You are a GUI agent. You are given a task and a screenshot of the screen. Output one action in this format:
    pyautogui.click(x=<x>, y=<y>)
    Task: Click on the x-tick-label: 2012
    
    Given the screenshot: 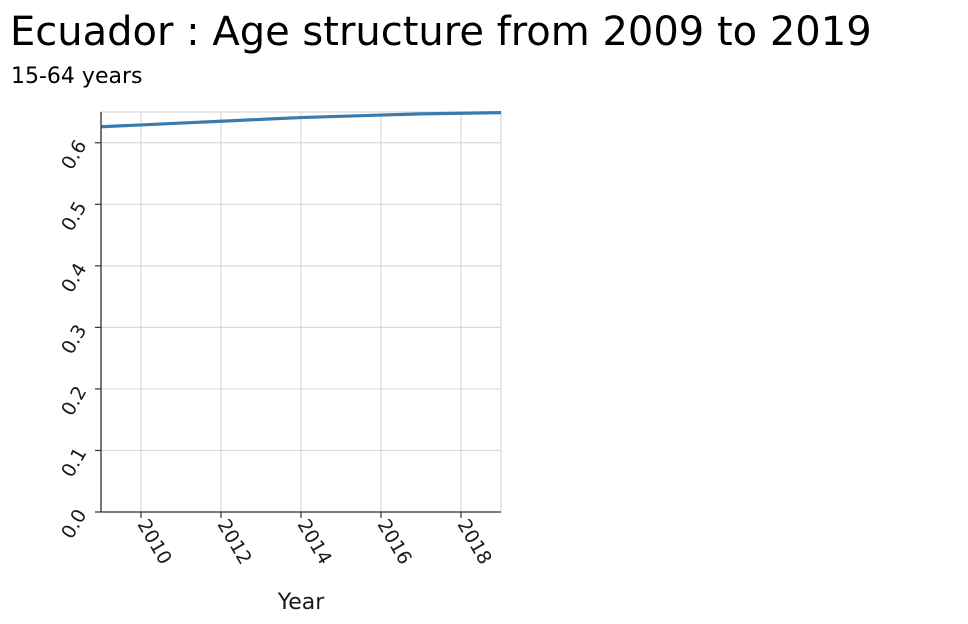 What is the action you would take?
    pyautogui.click(x=234, y=542)
    